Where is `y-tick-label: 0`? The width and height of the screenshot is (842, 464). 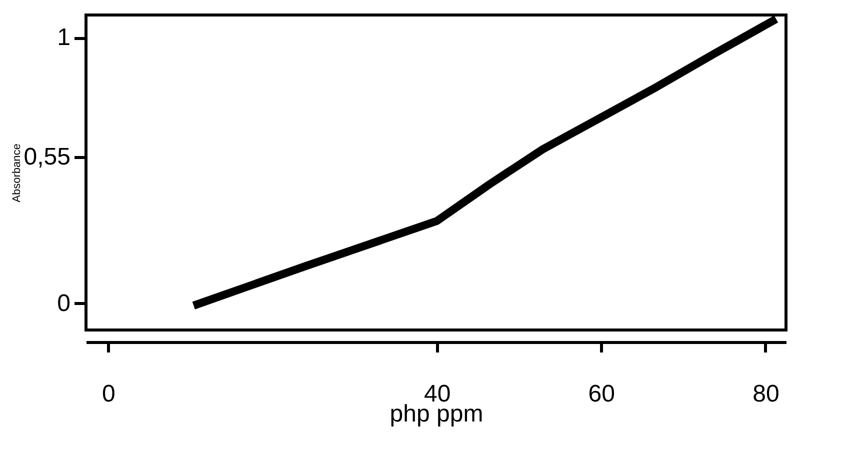
y-tick-label: 0 is located at coordinates (63, 303).